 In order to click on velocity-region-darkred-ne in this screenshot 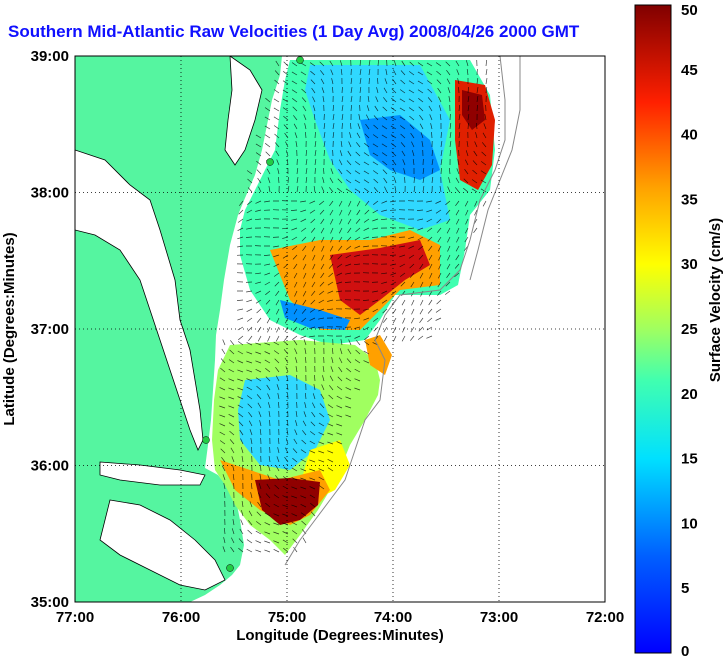, I will do `click(473, 110)`.